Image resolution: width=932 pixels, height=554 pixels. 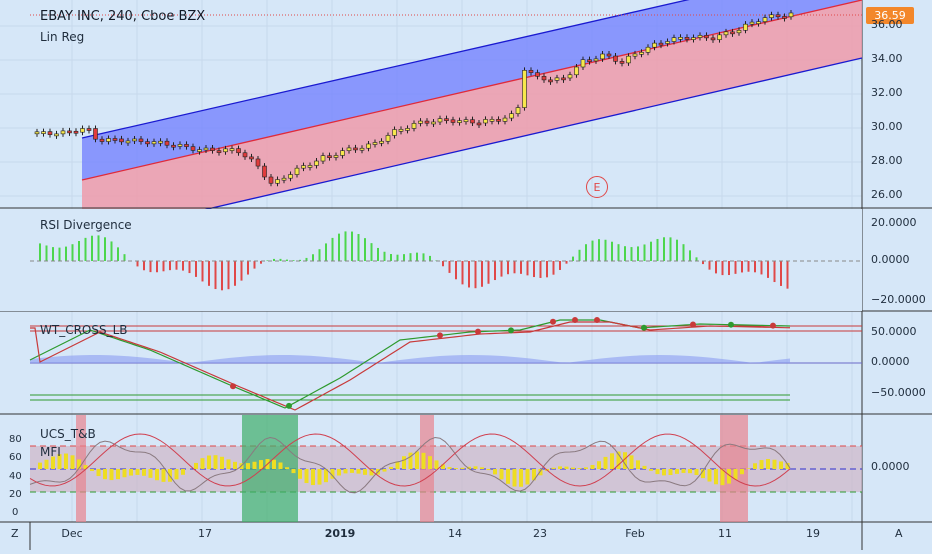 I want to click on wt-tick: 50.0000, so click(x=894, y=331).